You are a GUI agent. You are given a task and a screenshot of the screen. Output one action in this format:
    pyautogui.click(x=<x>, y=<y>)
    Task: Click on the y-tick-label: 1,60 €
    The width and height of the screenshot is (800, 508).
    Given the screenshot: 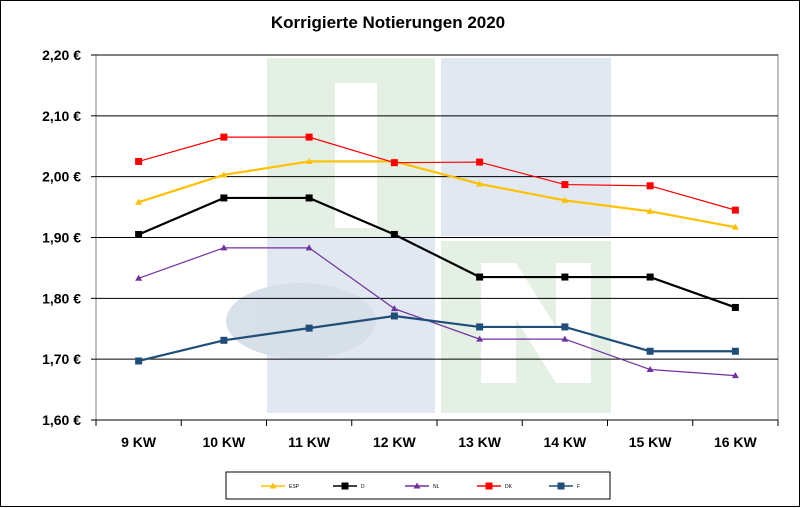 What is the action you would take?
    pyautogui.click(x=61, y=420)
    